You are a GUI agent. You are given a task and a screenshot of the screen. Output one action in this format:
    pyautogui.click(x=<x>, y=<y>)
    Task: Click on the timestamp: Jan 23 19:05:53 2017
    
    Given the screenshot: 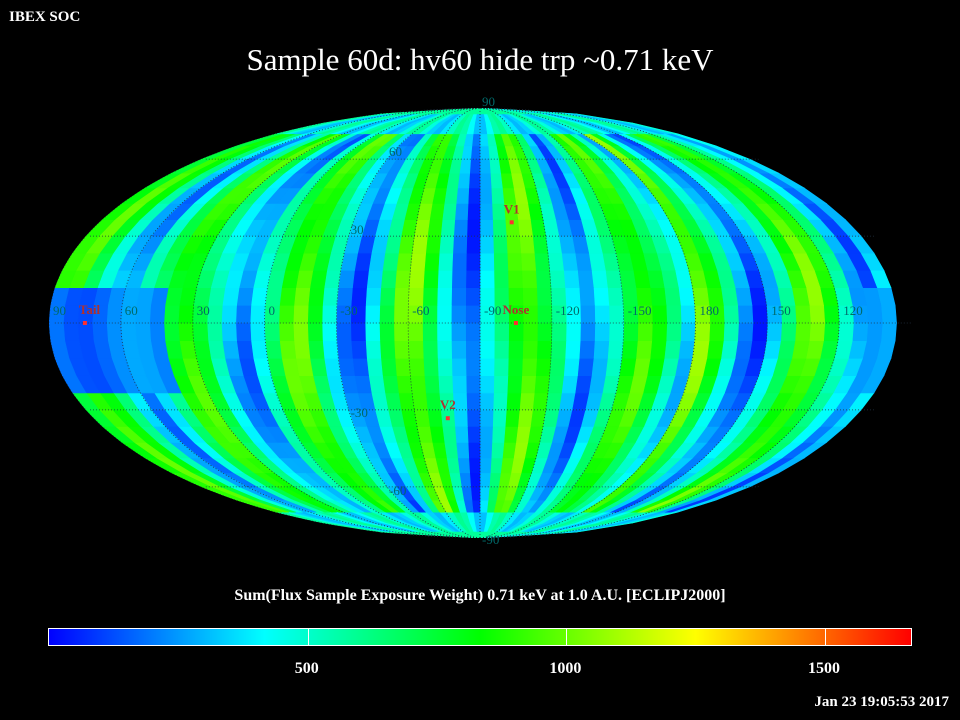 What is the action you would take?
    pyautogui.click(x=881, y=702)
    